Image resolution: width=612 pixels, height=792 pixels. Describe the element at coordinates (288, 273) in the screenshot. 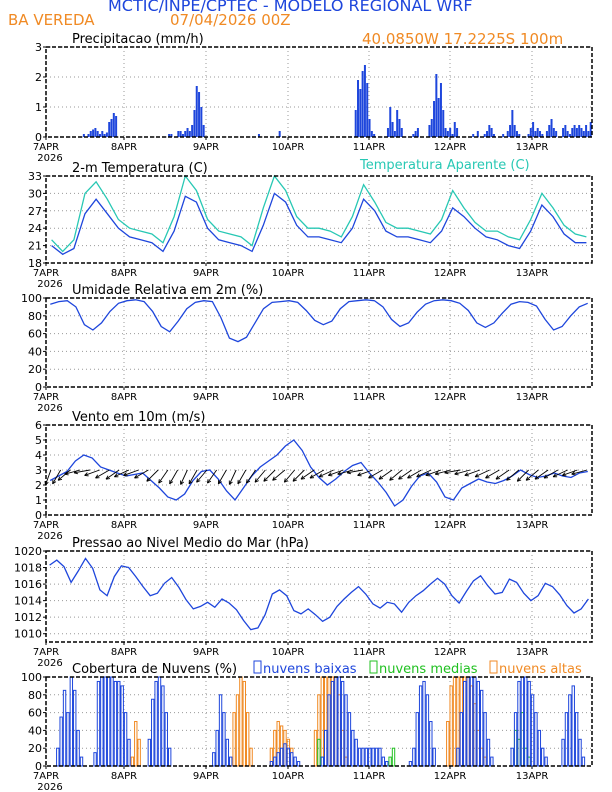

I see `temp-xtick-label: 10APR` at that location.